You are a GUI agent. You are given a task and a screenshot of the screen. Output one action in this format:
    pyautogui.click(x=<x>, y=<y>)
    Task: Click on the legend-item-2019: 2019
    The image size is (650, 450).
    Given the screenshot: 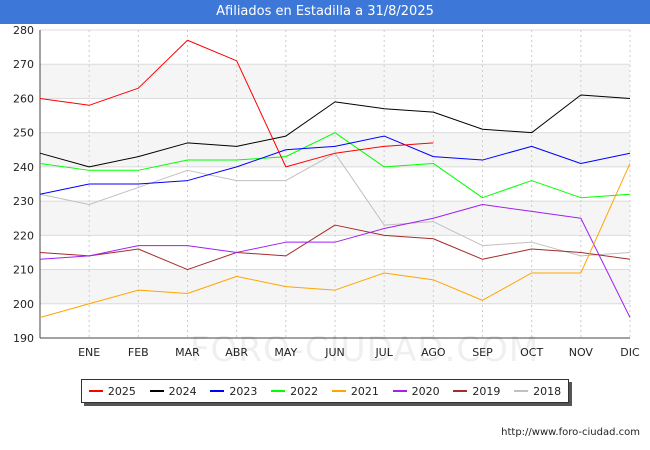 What is the action you would take?
    pyautogui.click(x=476, y=391)
    